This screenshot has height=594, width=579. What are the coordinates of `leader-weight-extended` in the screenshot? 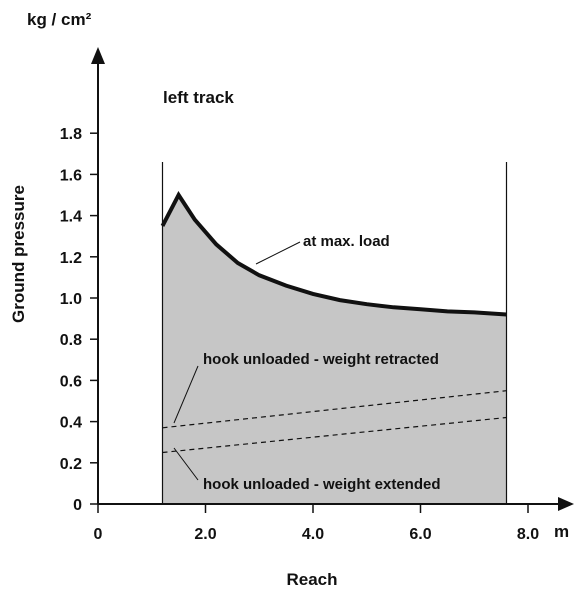 It's located at (186, 464).